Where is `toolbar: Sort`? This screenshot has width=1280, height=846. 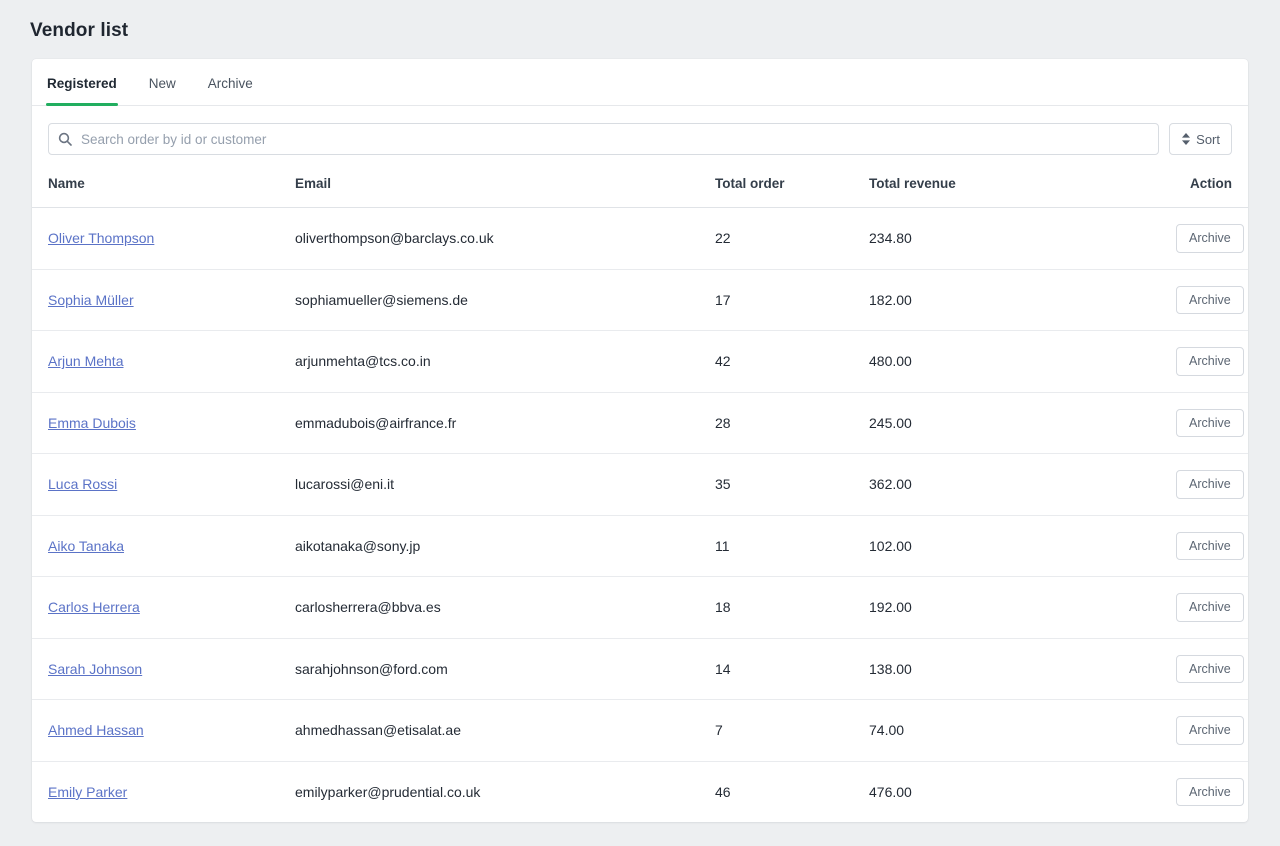
toolbar: Sort is located at coordinates (640, 130).